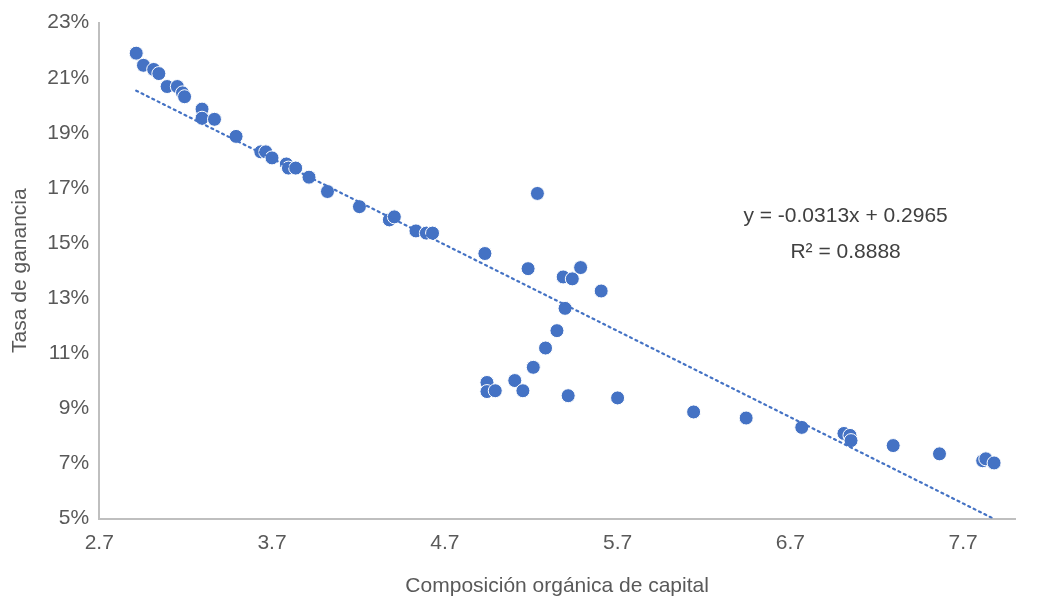  I want to click on y-tick-label: 13%, so click(68, 296).